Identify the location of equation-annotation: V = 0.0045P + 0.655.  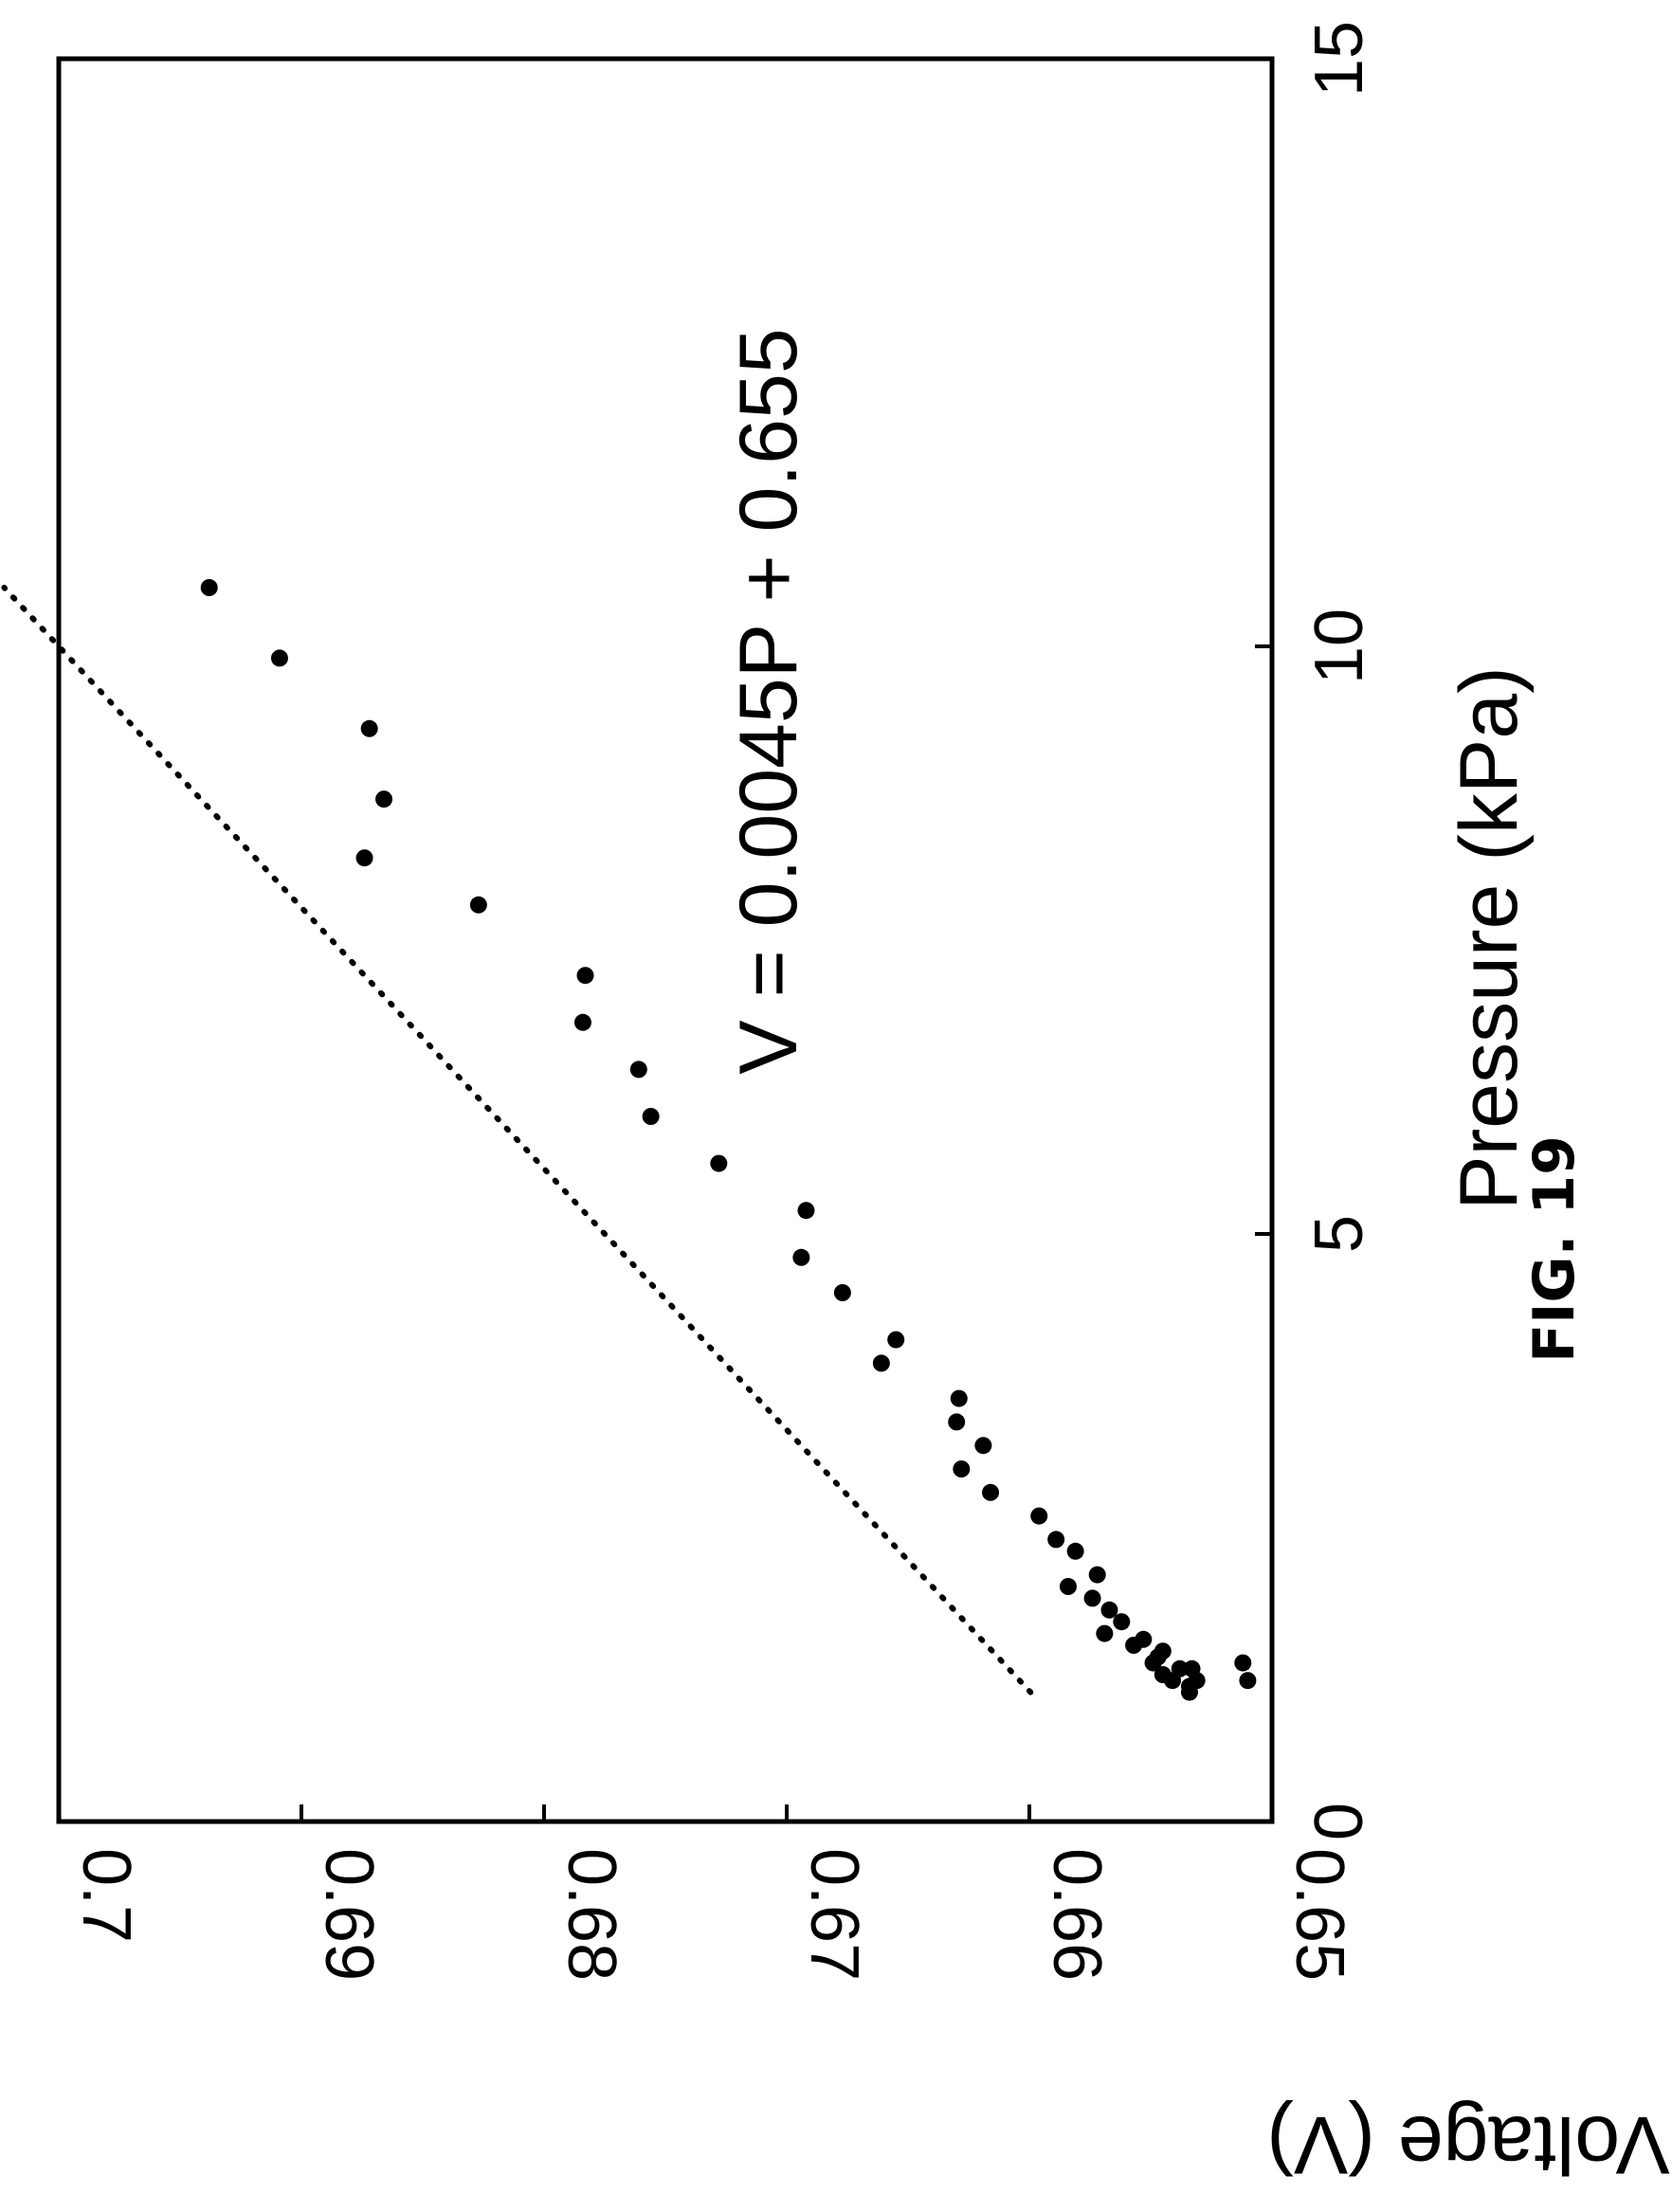
(768, 701).